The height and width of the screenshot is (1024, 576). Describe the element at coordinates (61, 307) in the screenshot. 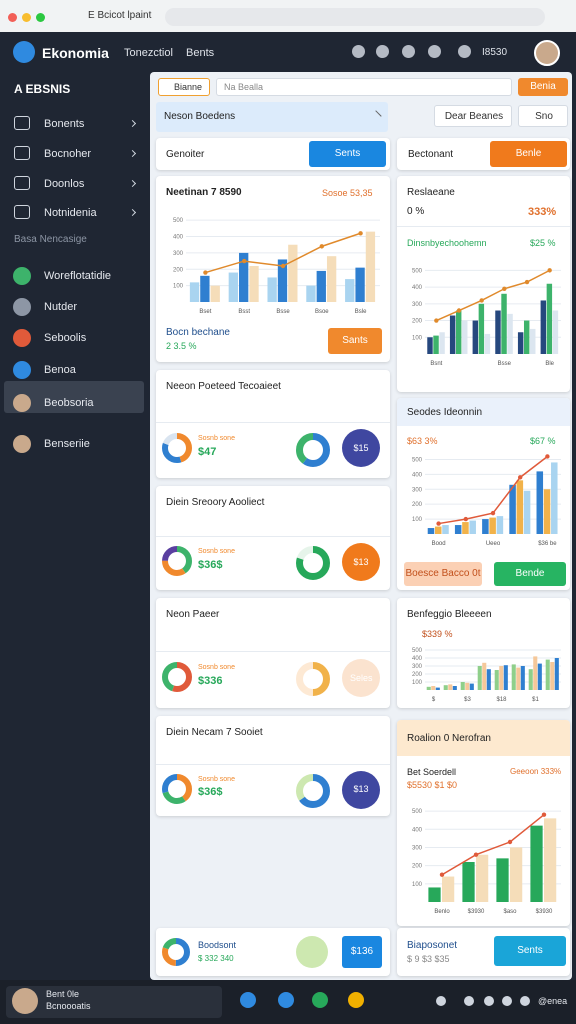

I see `menu-item: Nutder` at that location.